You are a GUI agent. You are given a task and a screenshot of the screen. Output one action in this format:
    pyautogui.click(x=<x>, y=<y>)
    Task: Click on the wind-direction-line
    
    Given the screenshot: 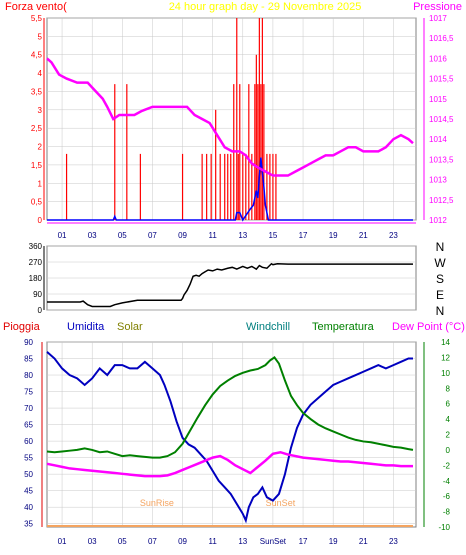 What is the action you would take?
    pyautogui.click(x=230, y=285)
    